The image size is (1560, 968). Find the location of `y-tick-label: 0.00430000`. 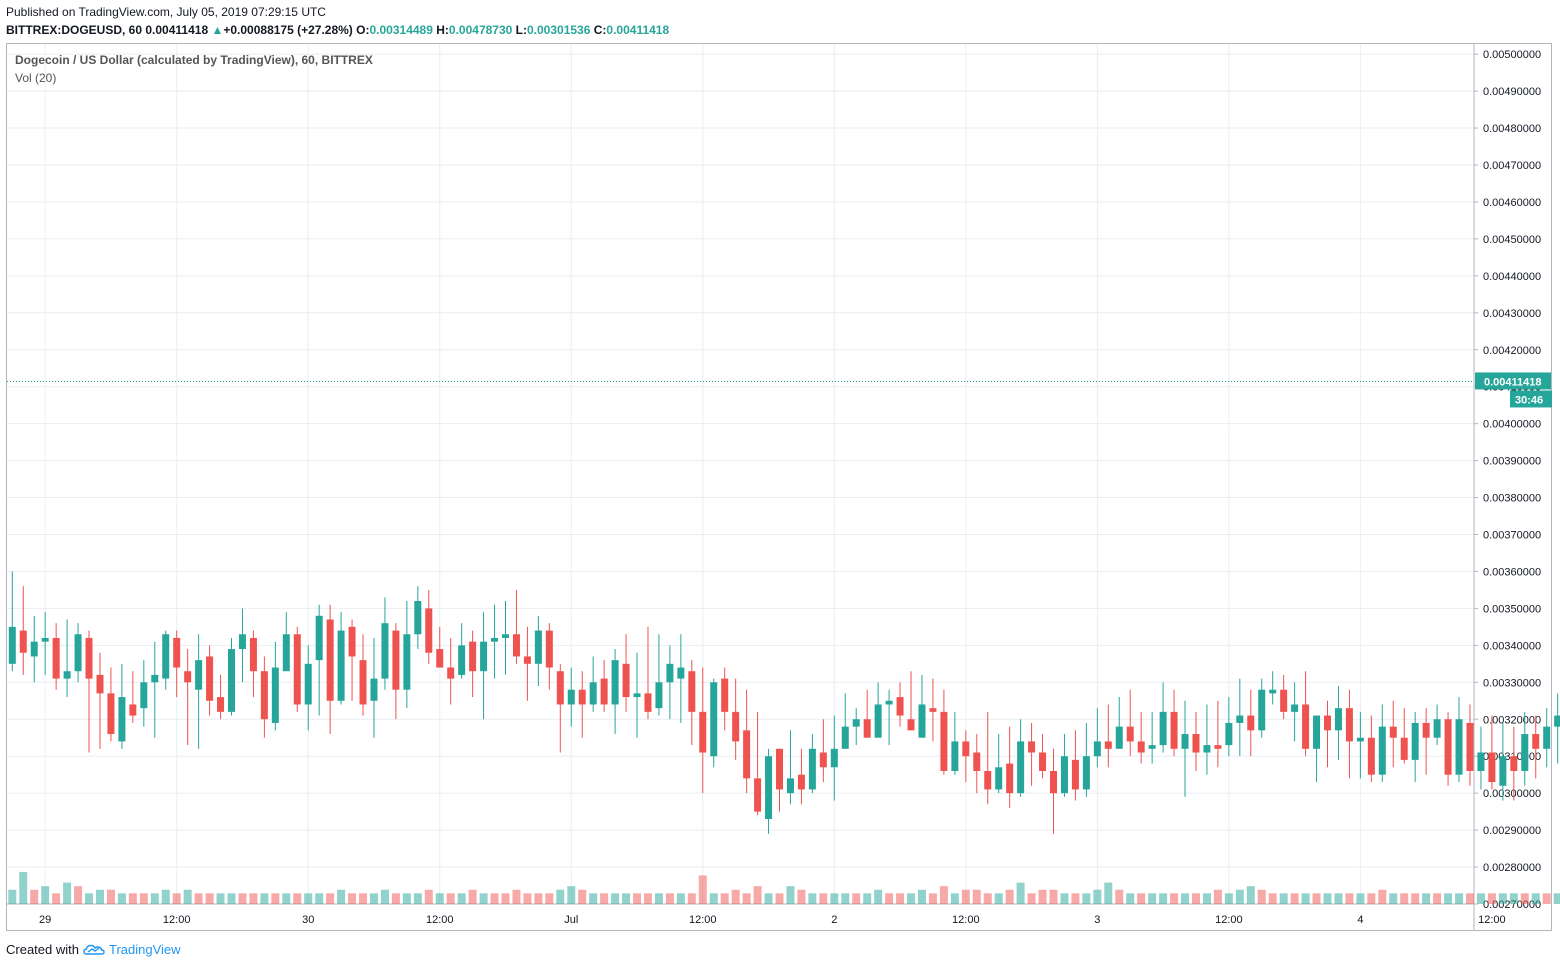

y-tick-label: 0.00430000 is located at coordinates (1512, 314).